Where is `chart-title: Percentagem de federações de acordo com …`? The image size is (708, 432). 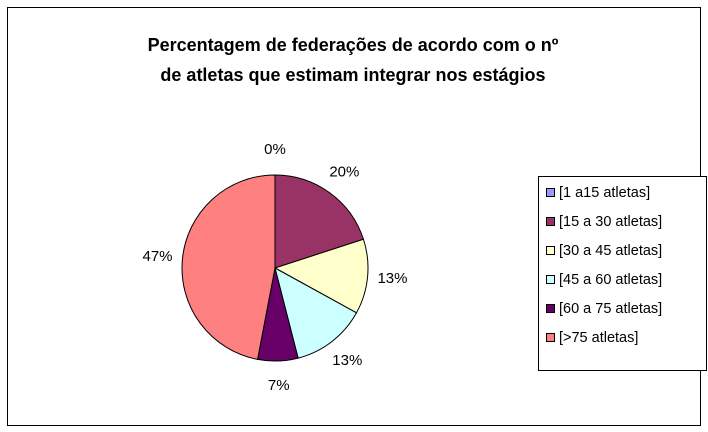 chart-title: Percentagem de federações de acordo com … is located at coordinates (353, 45).